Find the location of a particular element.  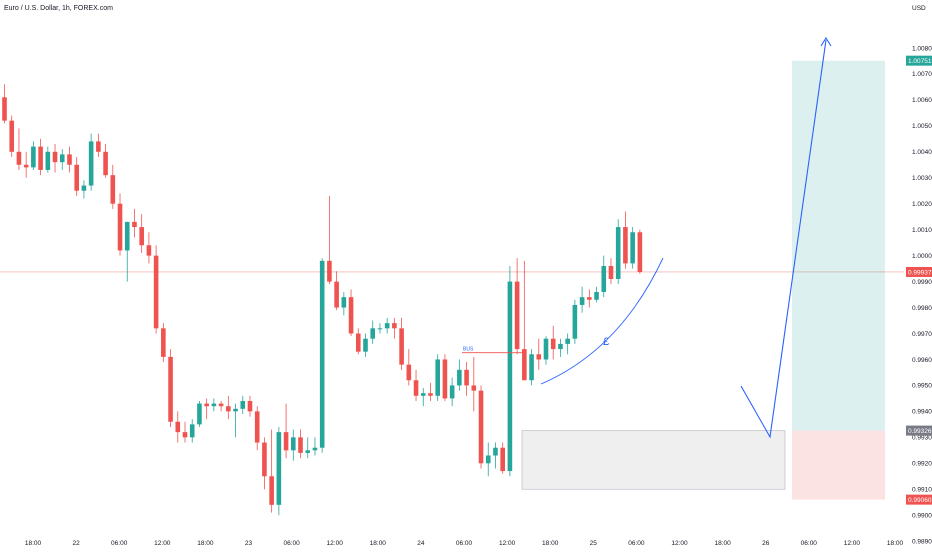

y-tick-label: 1.00800 is located at coordinates (922, 48).